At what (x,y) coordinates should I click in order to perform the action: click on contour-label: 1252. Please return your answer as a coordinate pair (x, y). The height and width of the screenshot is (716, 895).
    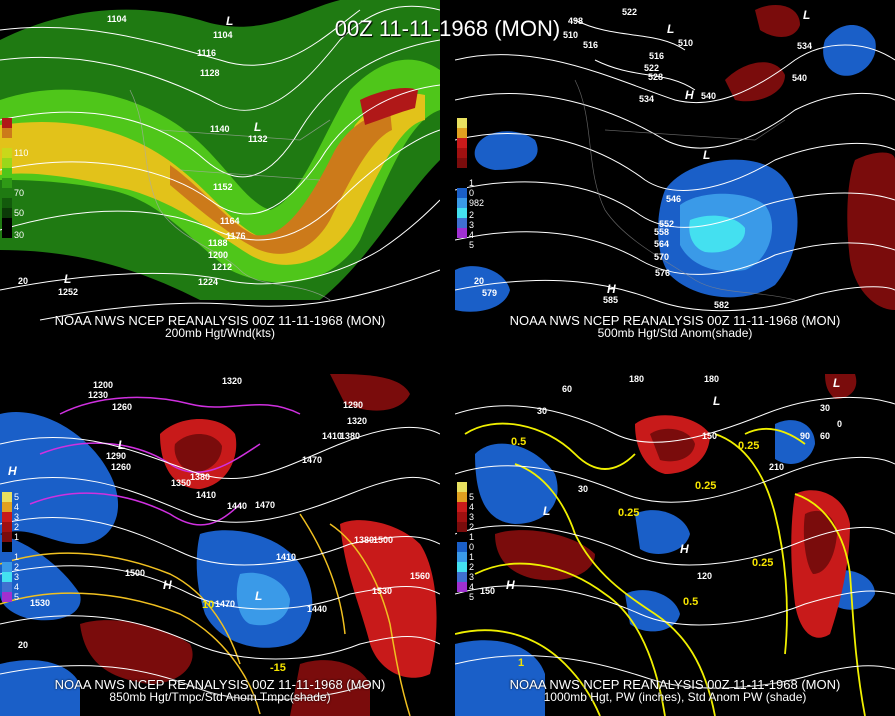
    Looking at the image, I should click on (68, 292).